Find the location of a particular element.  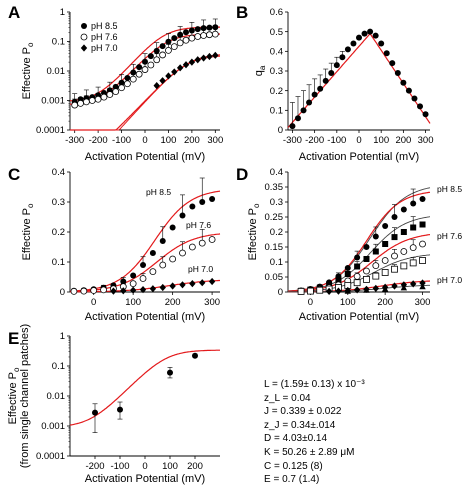

param-zj: z_J = 0.34±.014 is located at coordinates (300, 425).